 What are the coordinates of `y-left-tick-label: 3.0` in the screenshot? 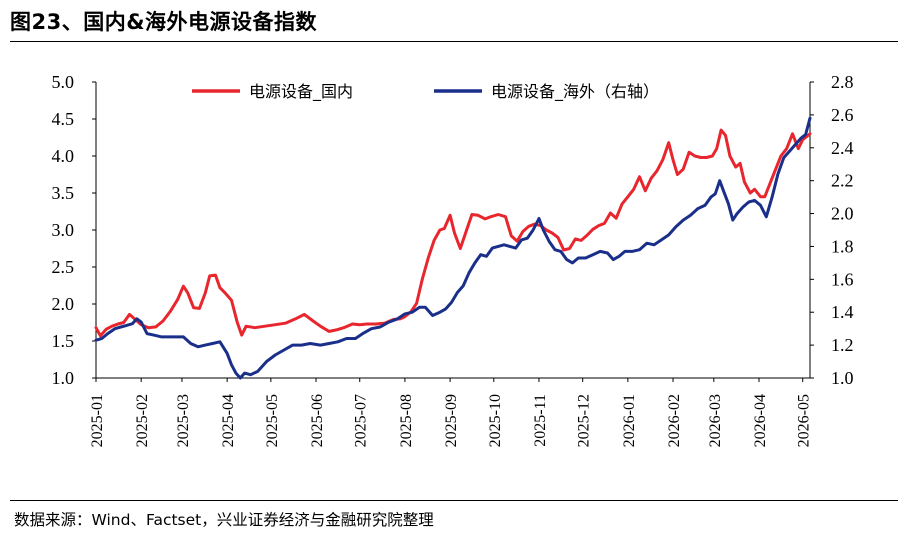 It's located at (63, 230).